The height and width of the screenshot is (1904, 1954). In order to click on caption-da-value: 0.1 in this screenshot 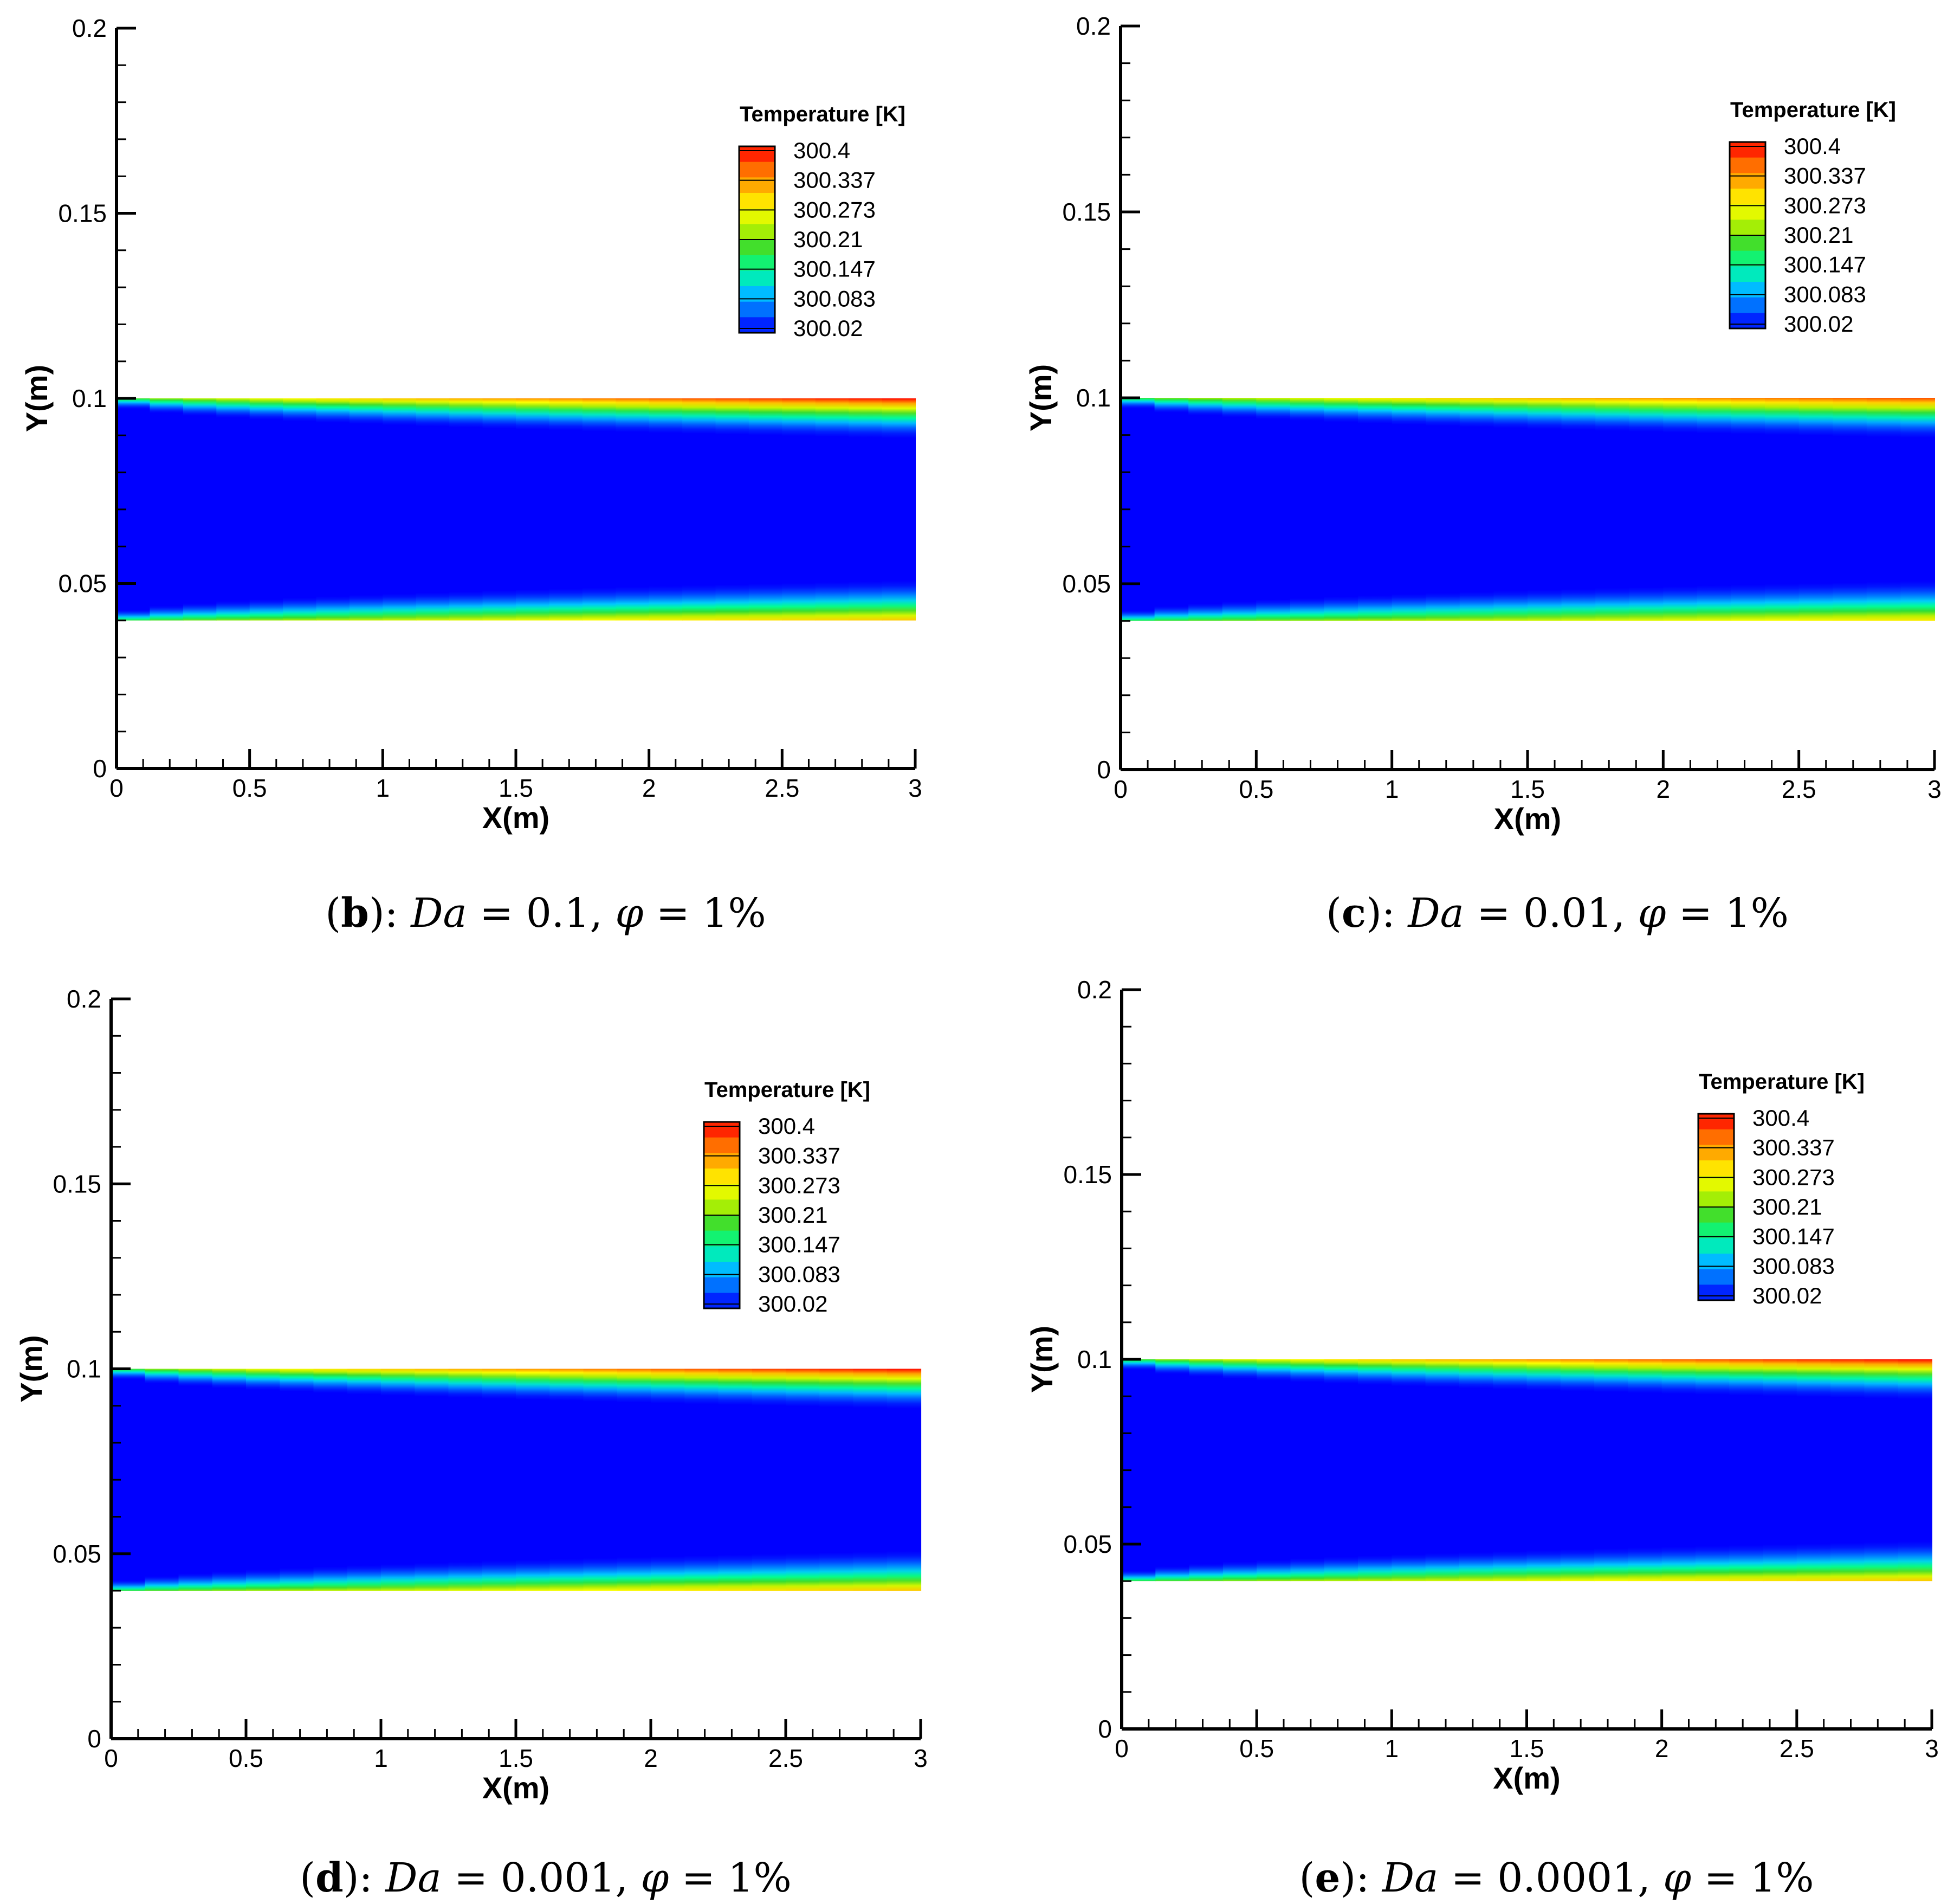, I will do `click(558, 913)`.